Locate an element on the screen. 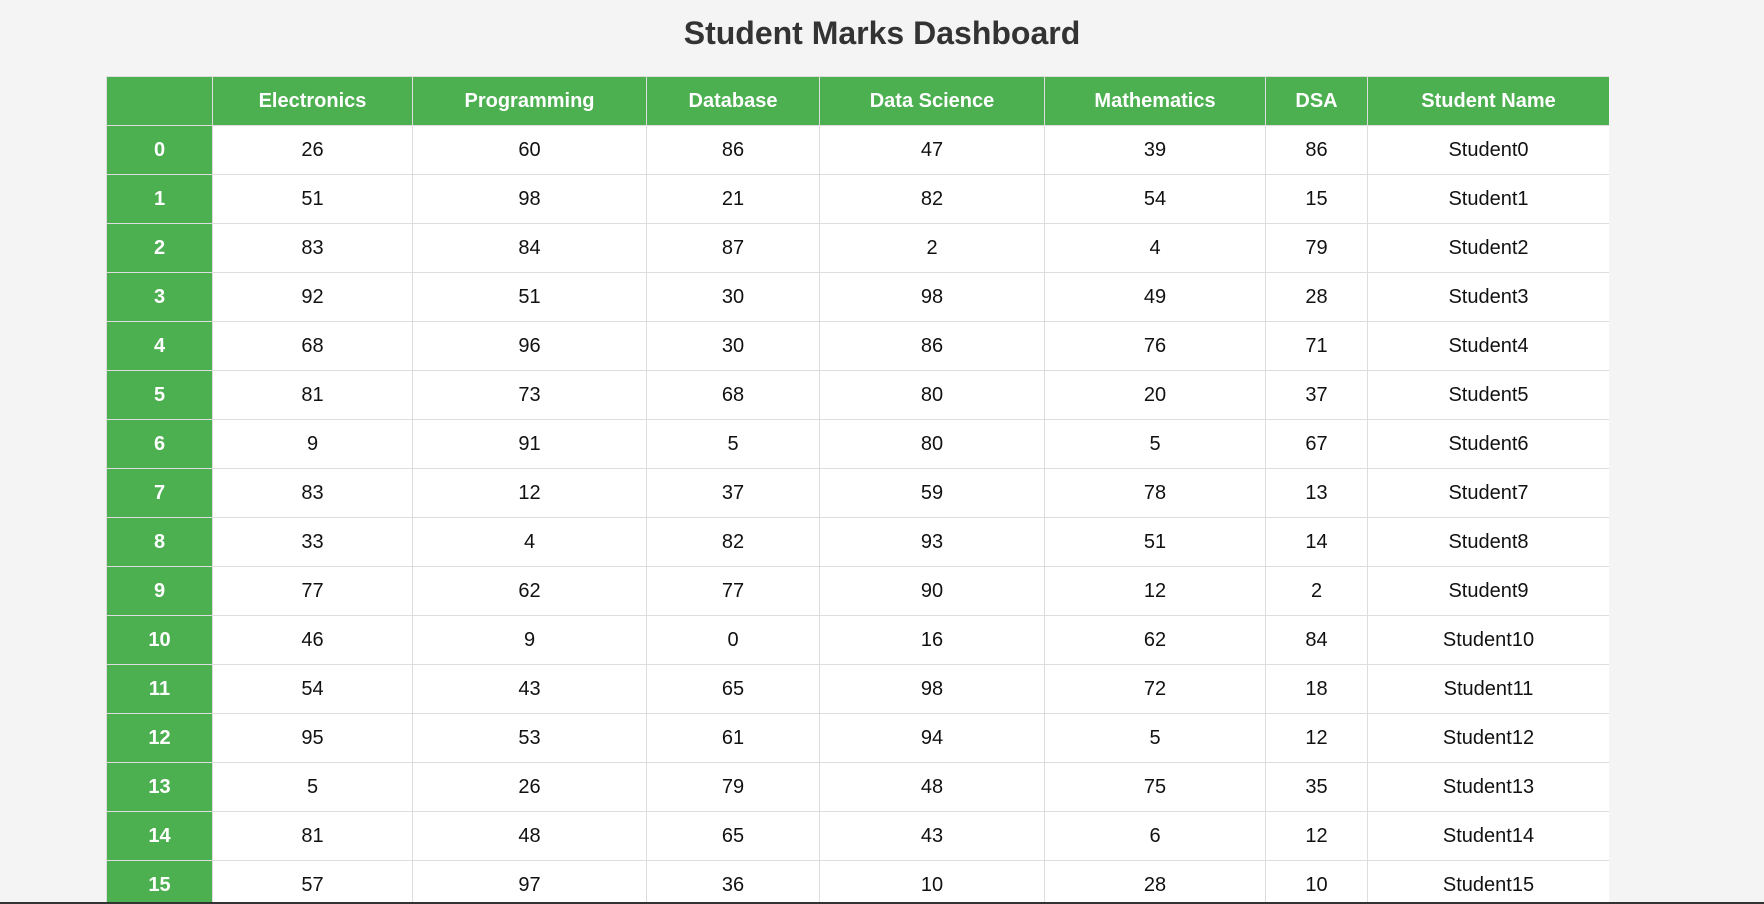 Image resolution: width=1764 pixels, height=904 pixels. row-index: 2 is located at coordinates (159, 248).